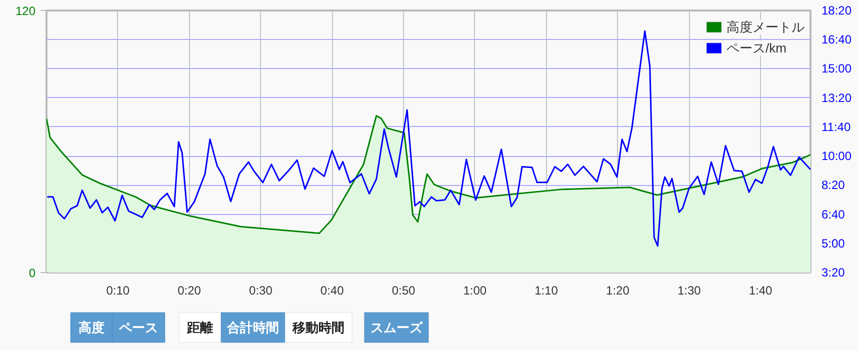  What do you see at coordinates (760, 291) in the screenshot?
I see `x-tick-label: 1:40` at bounding box center [760, 291].